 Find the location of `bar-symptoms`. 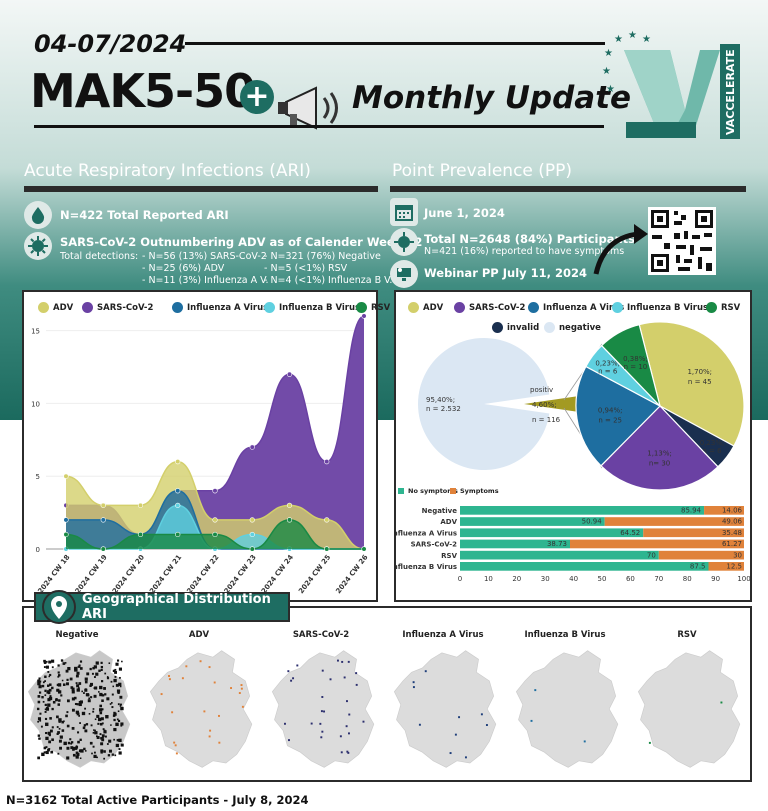

bar-symptoms is located at coordinates (656, 544).